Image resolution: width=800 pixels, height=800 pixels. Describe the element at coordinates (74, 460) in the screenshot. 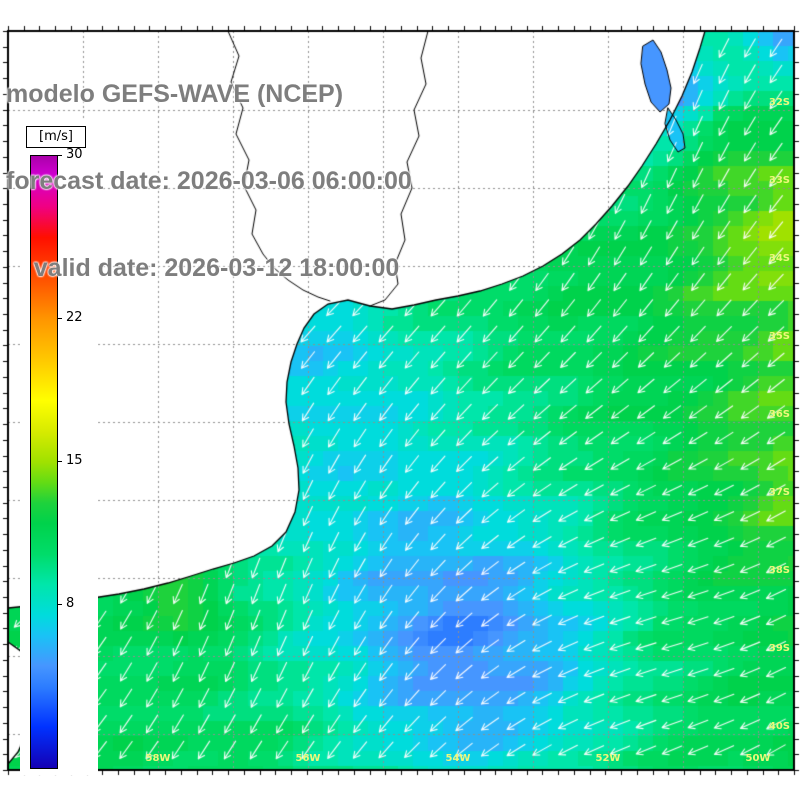

I see `colorbar-tick-label: 15` at that location.